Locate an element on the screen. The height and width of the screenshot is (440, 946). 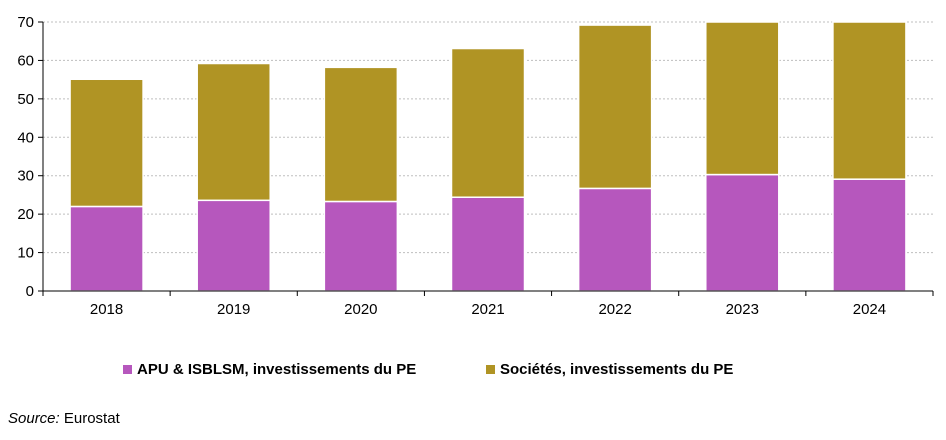
y-tick-label-40: 40 is located at coordinates (25, 137).